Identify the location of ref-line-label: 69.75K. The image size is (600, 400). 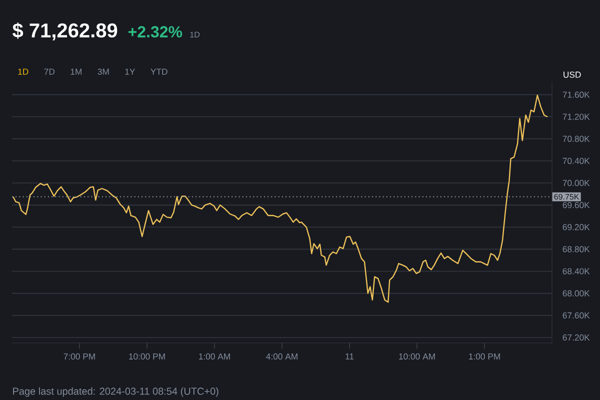
(567, 197).